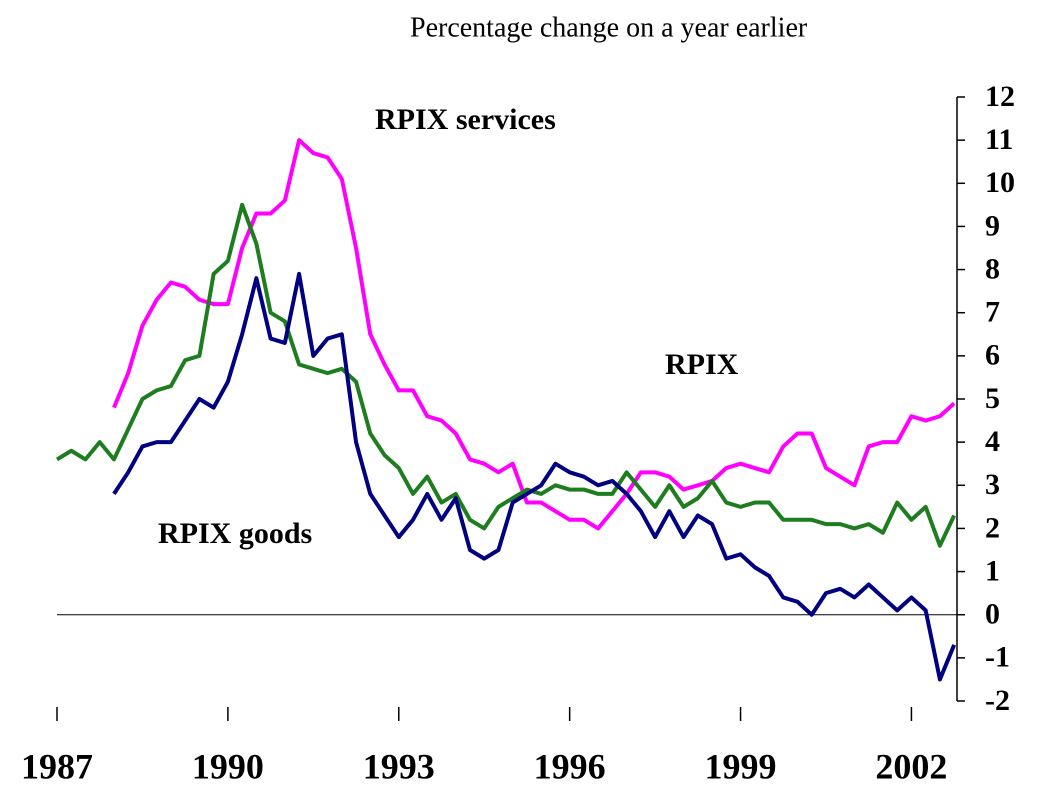 This screenshot has height=791, width=1042. I want to click on y-tick-label: 11, so click(999, 139).